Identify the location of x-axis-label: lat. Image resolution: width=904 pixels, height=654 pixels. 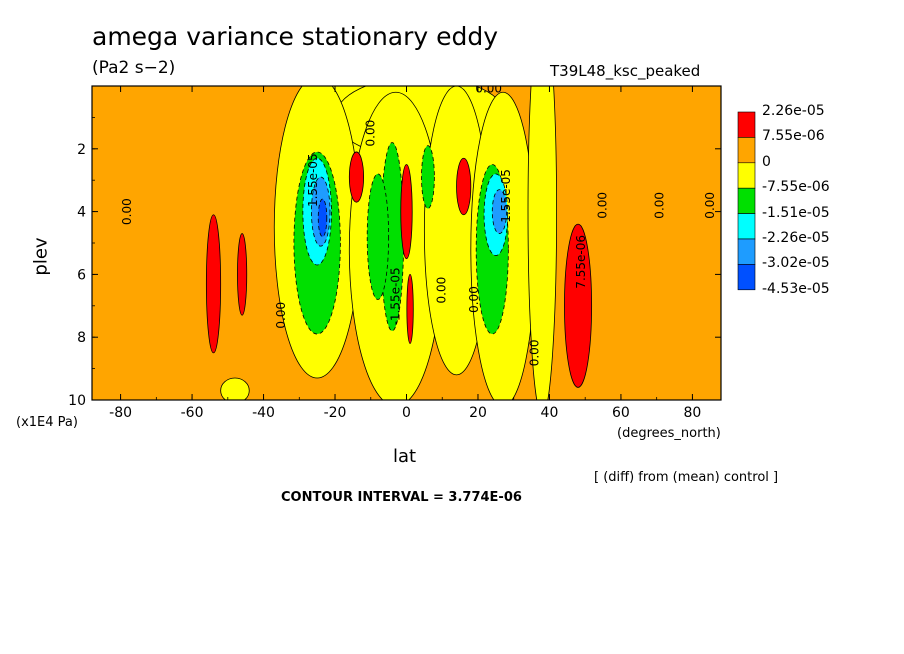
(405, 456).